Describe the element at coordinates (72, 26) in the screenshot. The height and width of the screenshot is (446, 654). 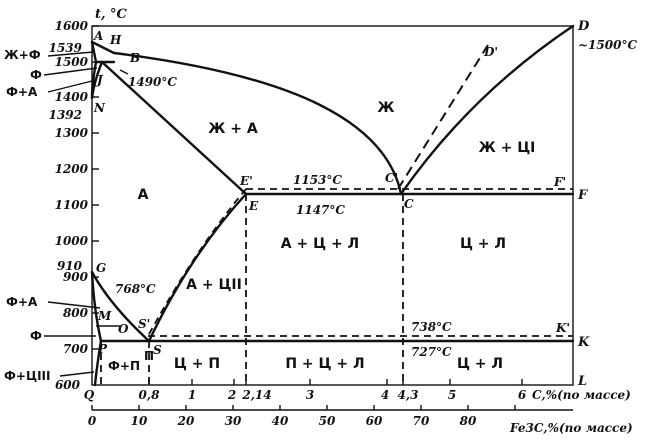
I see `y-tick: 1600` at that location.